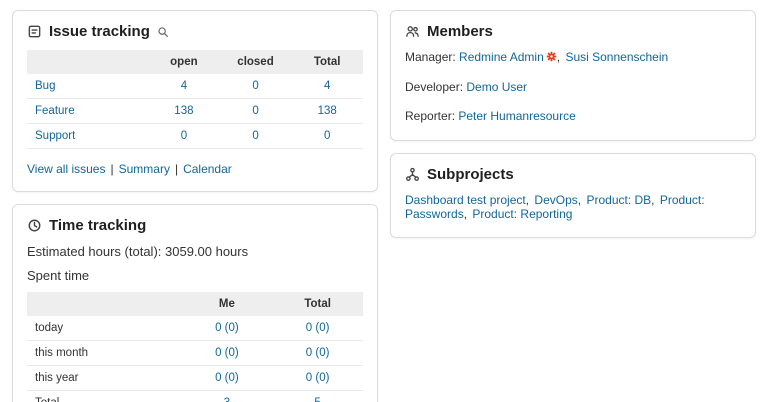  What do you see at coordinates (195, 136) in the screenshot?
I see `table-row-support: Support 0 0 0` at bounding box center [195, 136].